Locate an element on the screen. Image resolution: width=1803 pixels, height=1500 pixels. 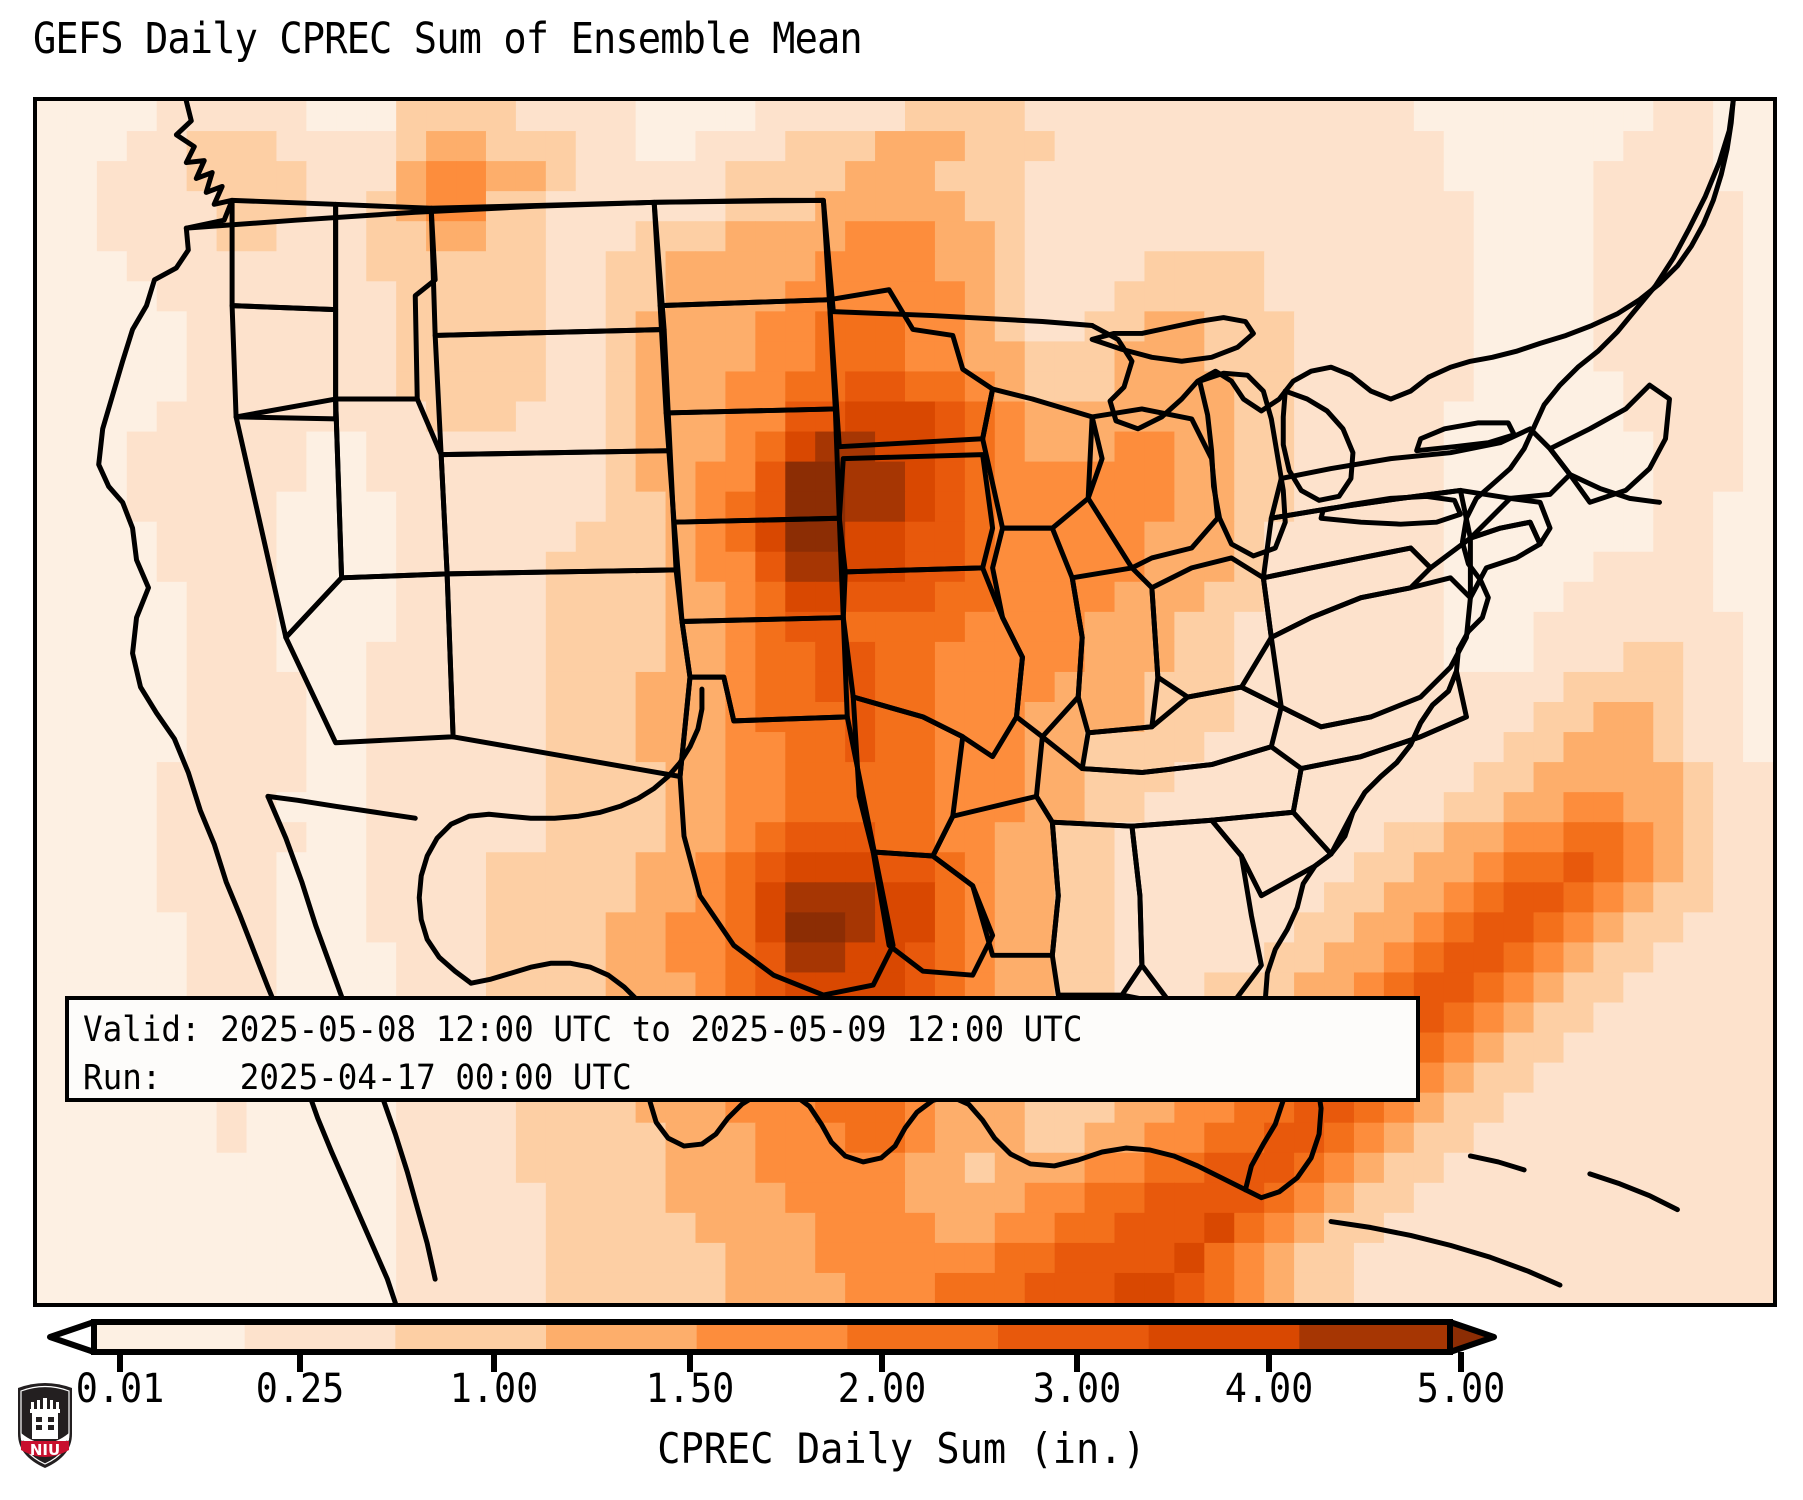
colorbar-tick-1.00: 1.00 is located at coordinates (494, 1389).